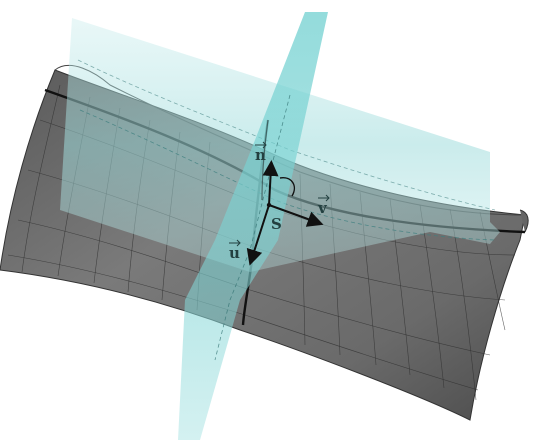  What do you see at coordinates (258, 235) in the screenshot?
I see `tangent-u-arrow` at bounding box center [258, 235].